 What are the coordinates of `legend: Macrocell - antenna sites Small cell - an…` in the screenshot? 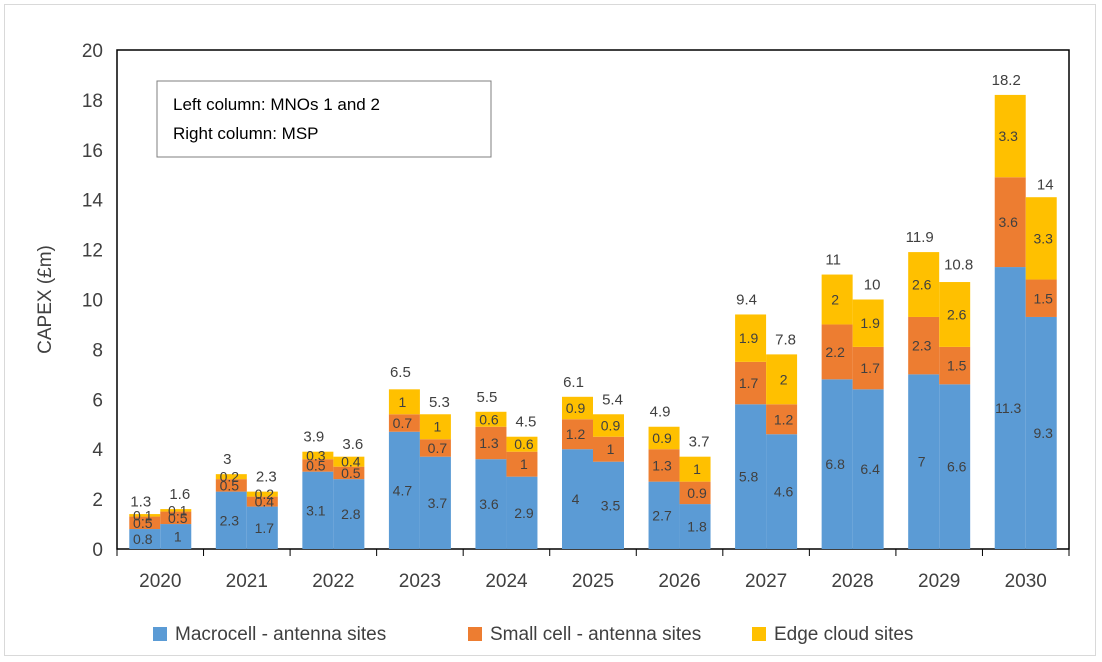 It's located at (533, 634).